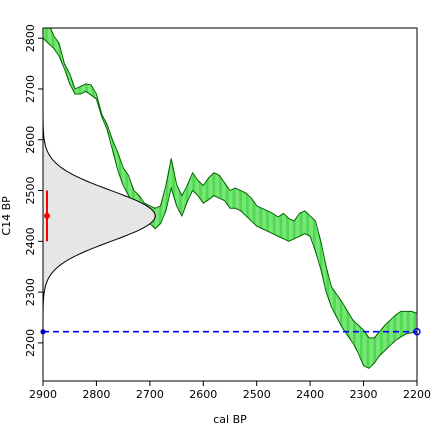 Image resolution: width=432 pixels, height=432 pixels. Describe the element at coordinates (364, 394) in the screenshot. I see `x-tick-label: 2300` at that location.